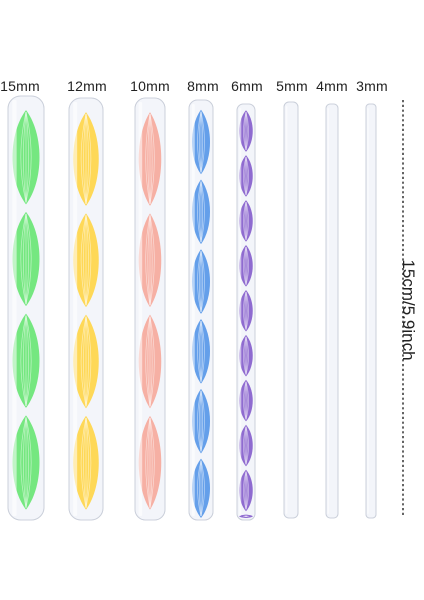 The image size is (424, 600). Describe the element at coordinates (372, 86) in the screenshot. I see `rod-label-3mm: 3mm` at that location.